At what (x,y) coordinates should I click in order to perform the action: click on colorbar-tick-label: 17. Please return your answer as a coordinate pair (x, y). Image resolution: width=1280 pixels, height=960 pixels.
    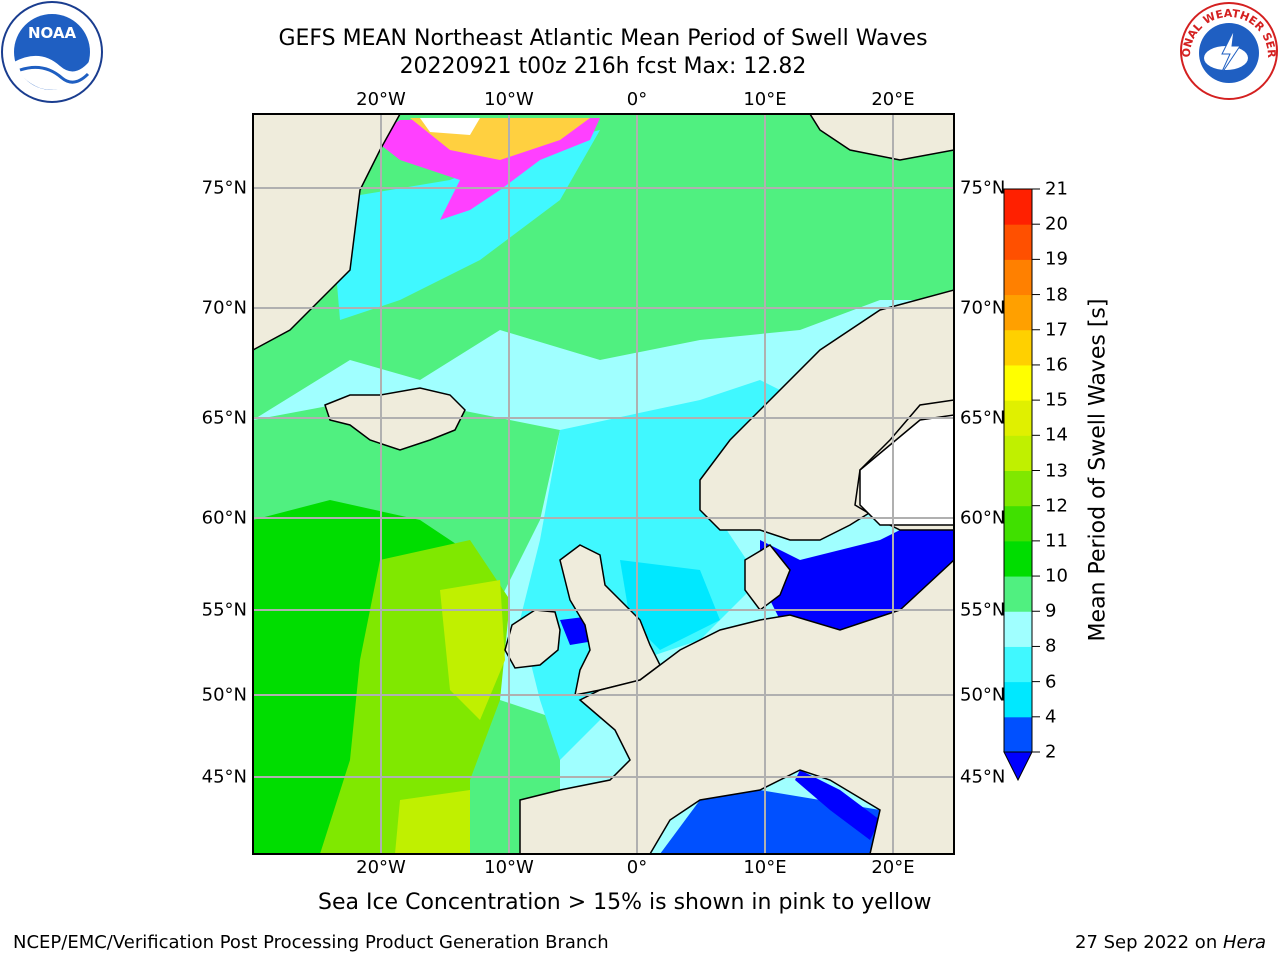
    Looking at the image, I should click on (1056, 330).